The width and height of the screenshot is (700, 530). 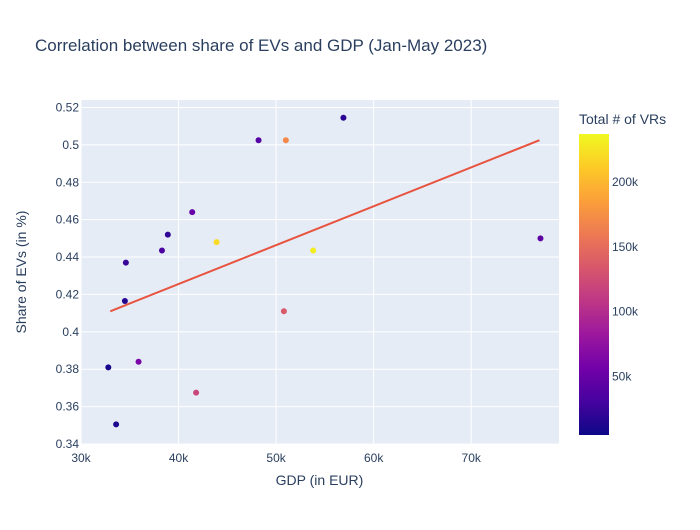 I want to click on x-tick-label: 50k, so click(x=276, y=458).